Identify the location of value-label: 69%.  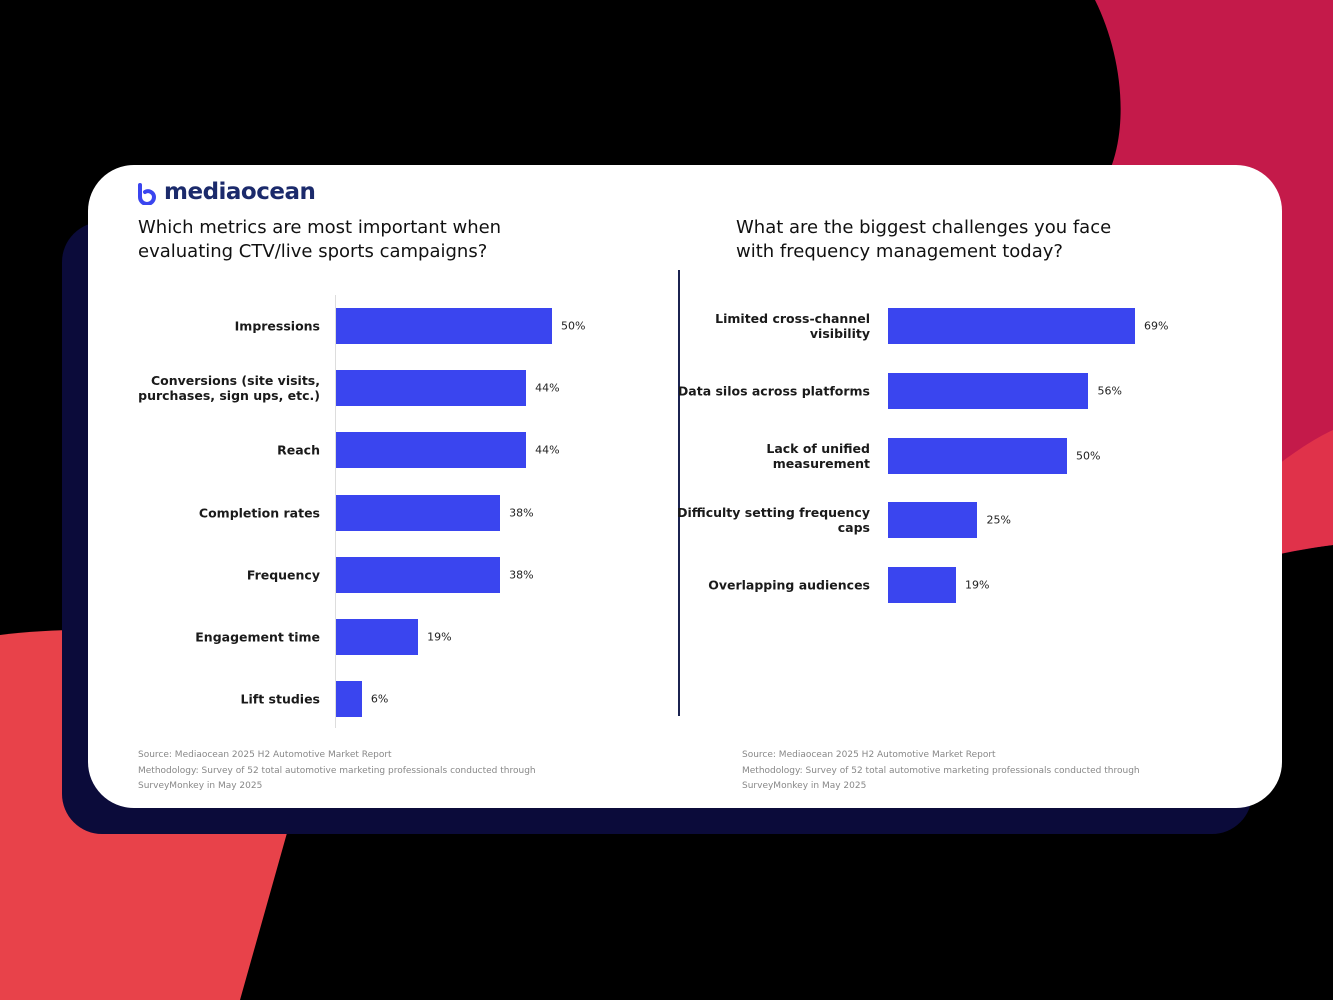
(1156, 326).